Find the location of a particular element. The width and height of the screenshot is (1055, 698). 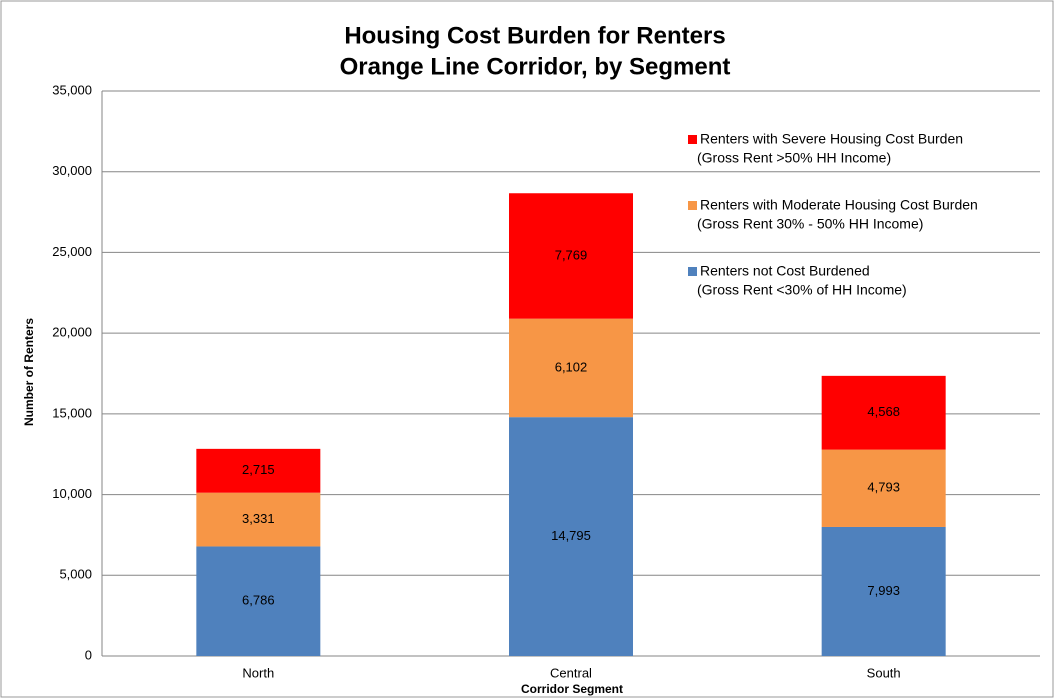

data-label: 2,715 is located at coordinates (258, 469).